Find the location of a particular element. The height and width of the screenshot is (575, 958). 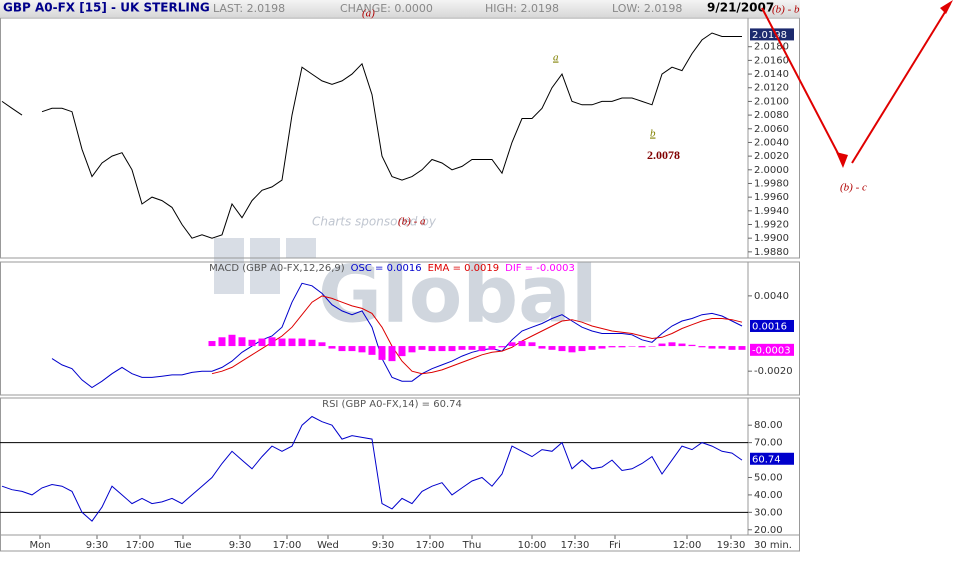

y-tick-label: -0.0020 is located at coordinates (773, 371).